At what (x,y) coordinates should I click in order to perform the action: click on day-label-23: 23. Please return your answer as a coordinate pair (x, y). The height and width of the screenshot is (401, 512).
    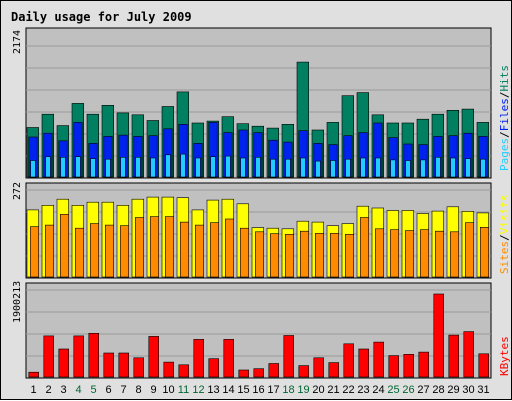
    Looking at the image, I should click on (363, 390).